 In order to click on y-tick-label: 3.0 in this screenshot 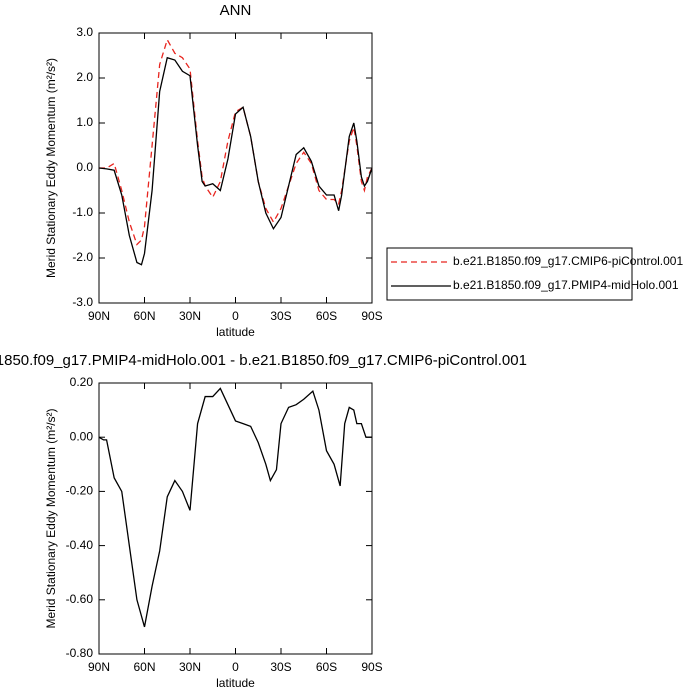, I will do `click(84, 32)`.